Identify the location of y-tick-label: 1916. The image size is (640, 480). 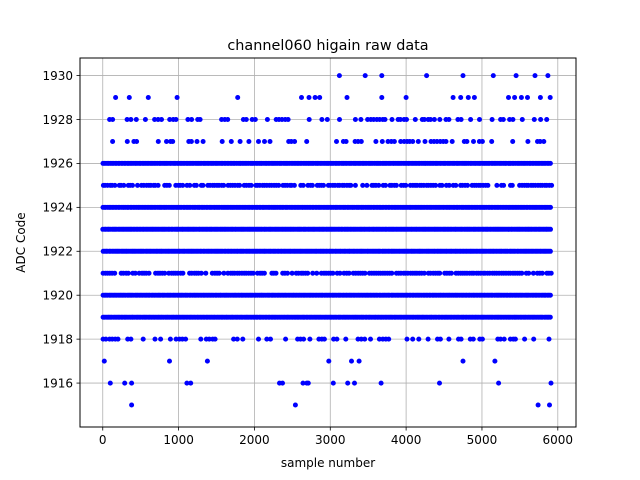
(57, 383).